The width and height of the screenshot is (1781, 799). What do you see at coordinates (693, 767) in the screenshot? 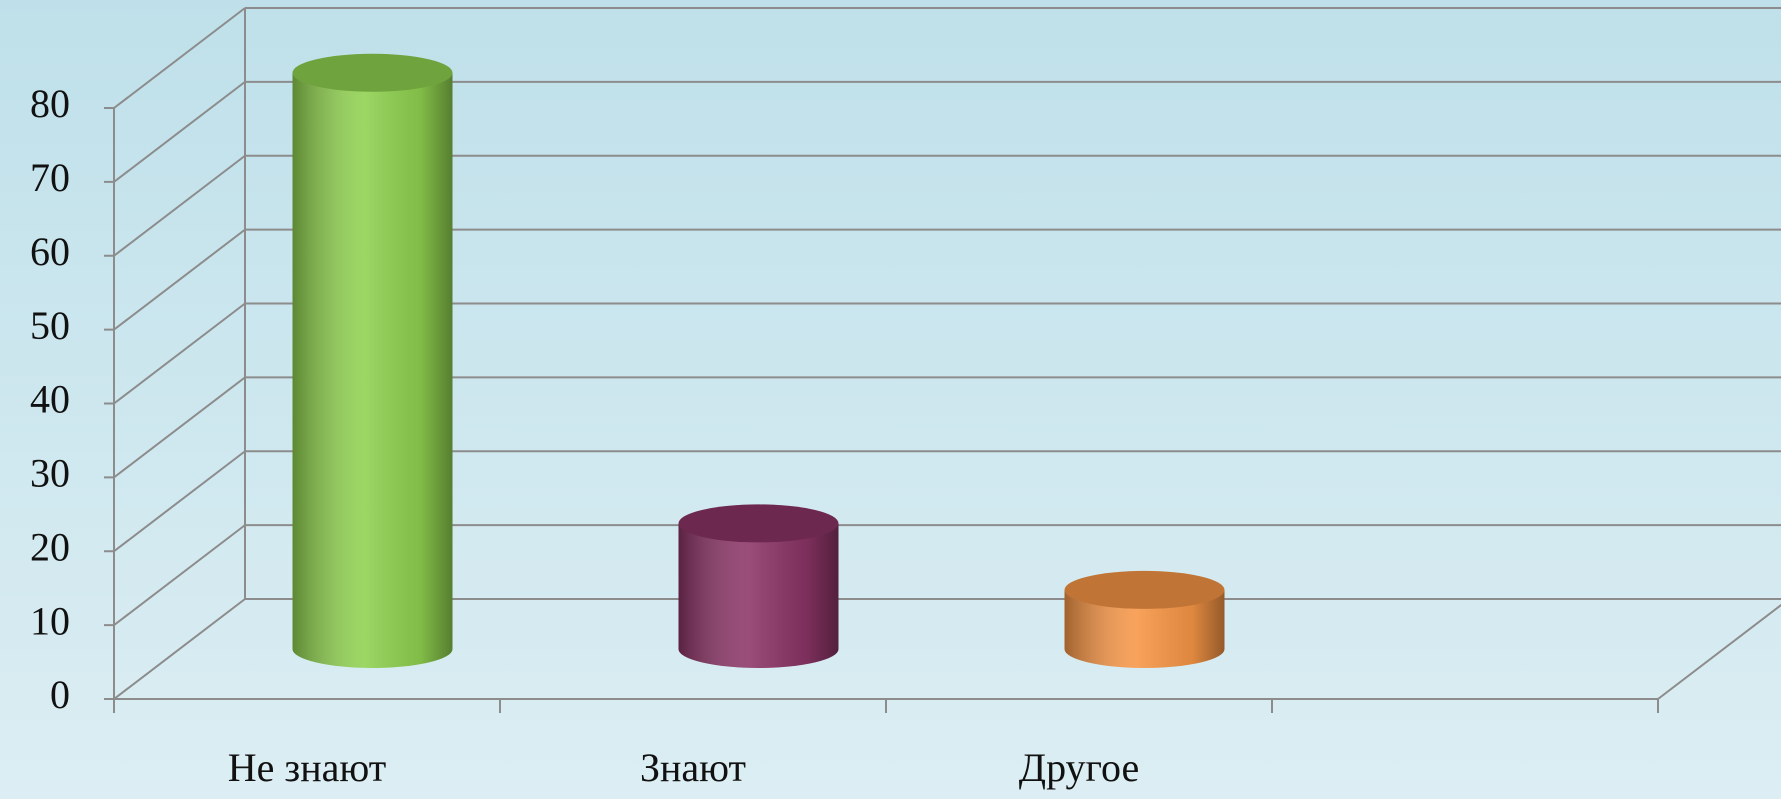
I see `x-tick-label: Знают` at bounding box center [693, 767].